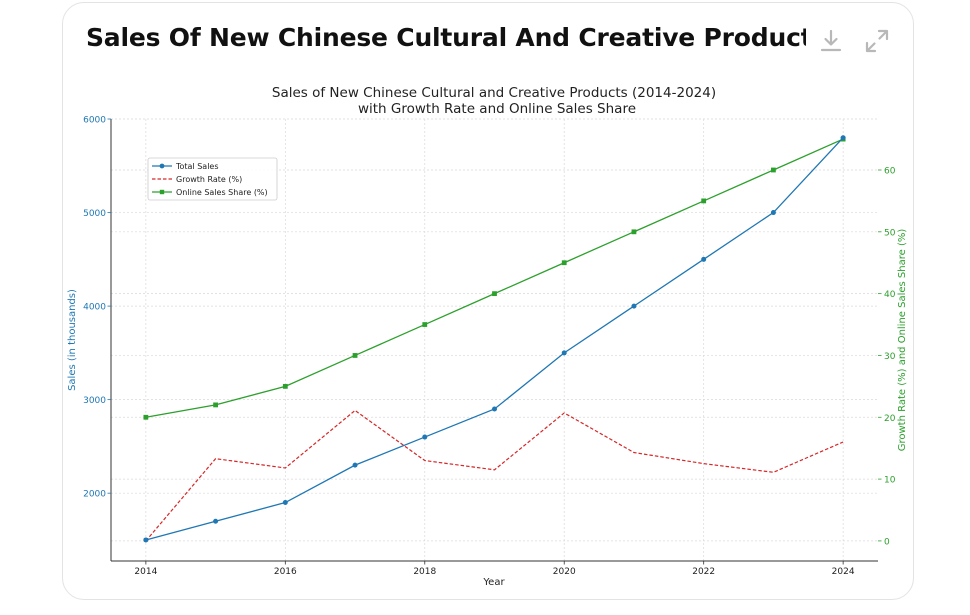 The width and height of the screenshot is (970, 615). What do you see at coordinates (209, 179) in the screenshot?
I see `legend-label-growth: Growth Rate (%)` at bounding box center [209, 179].